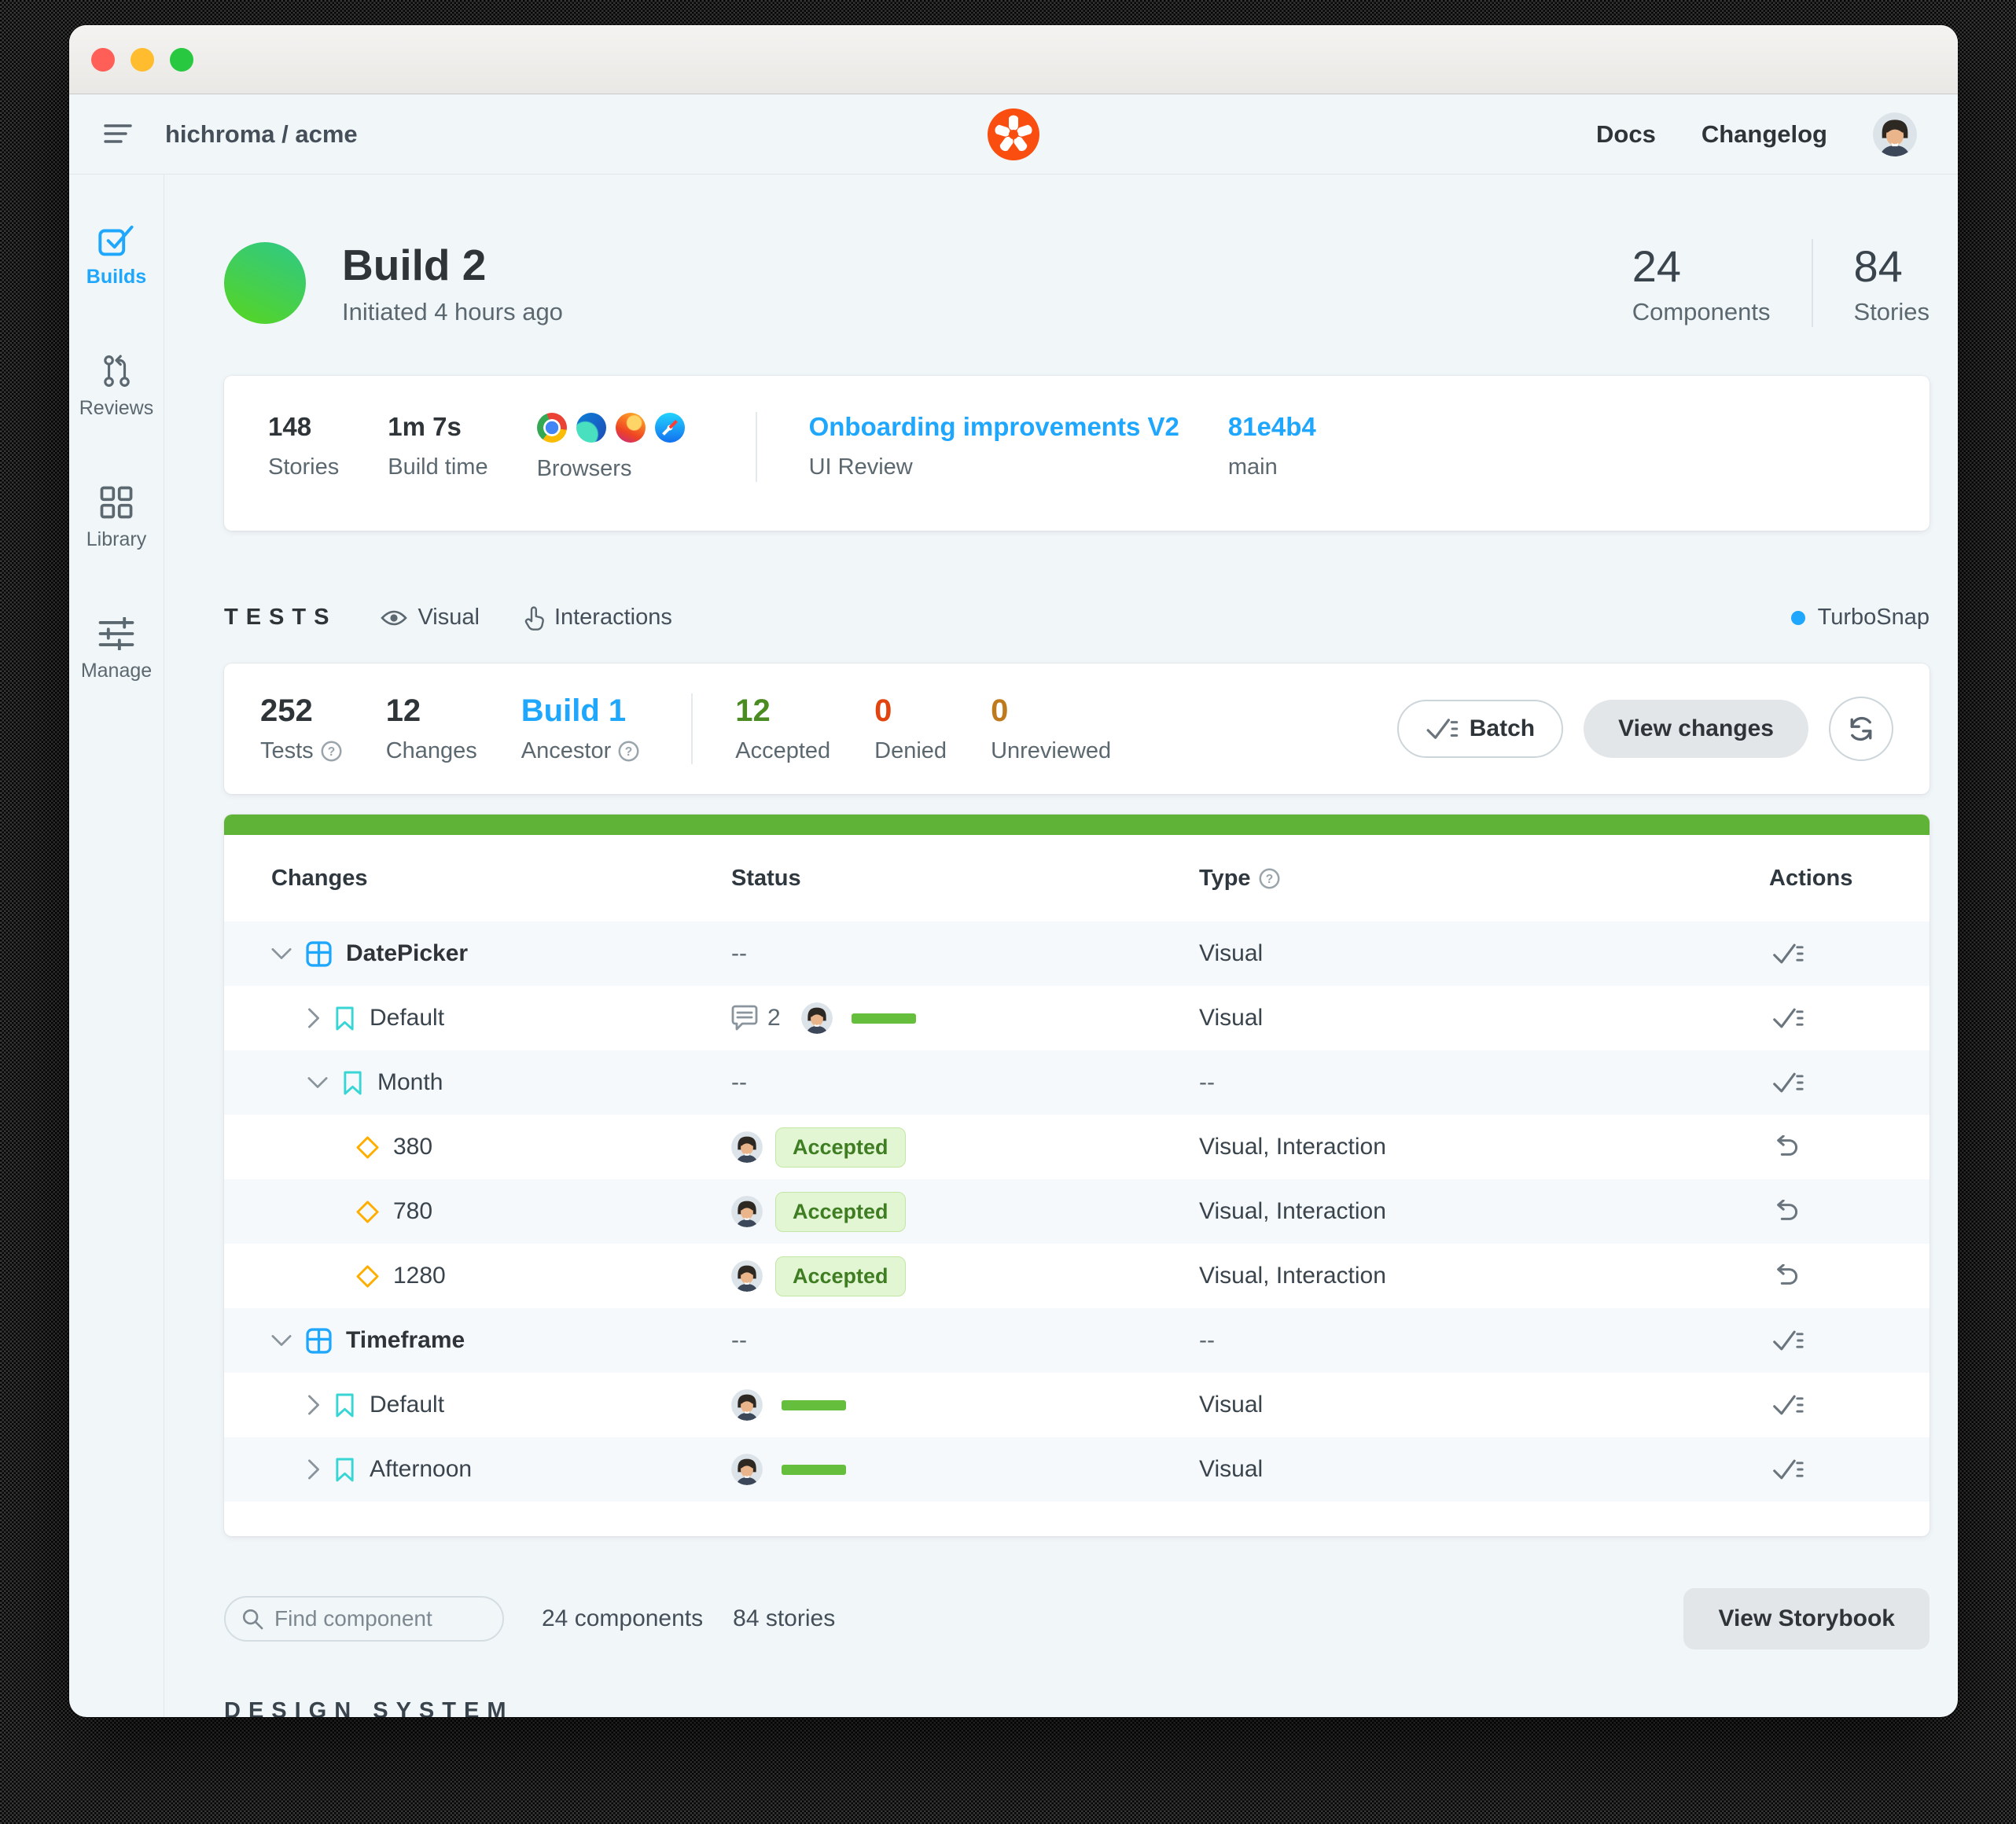 This screenshot has height=1824, width=2016. I want to click on comment-count: 2, so click(774, 1018).